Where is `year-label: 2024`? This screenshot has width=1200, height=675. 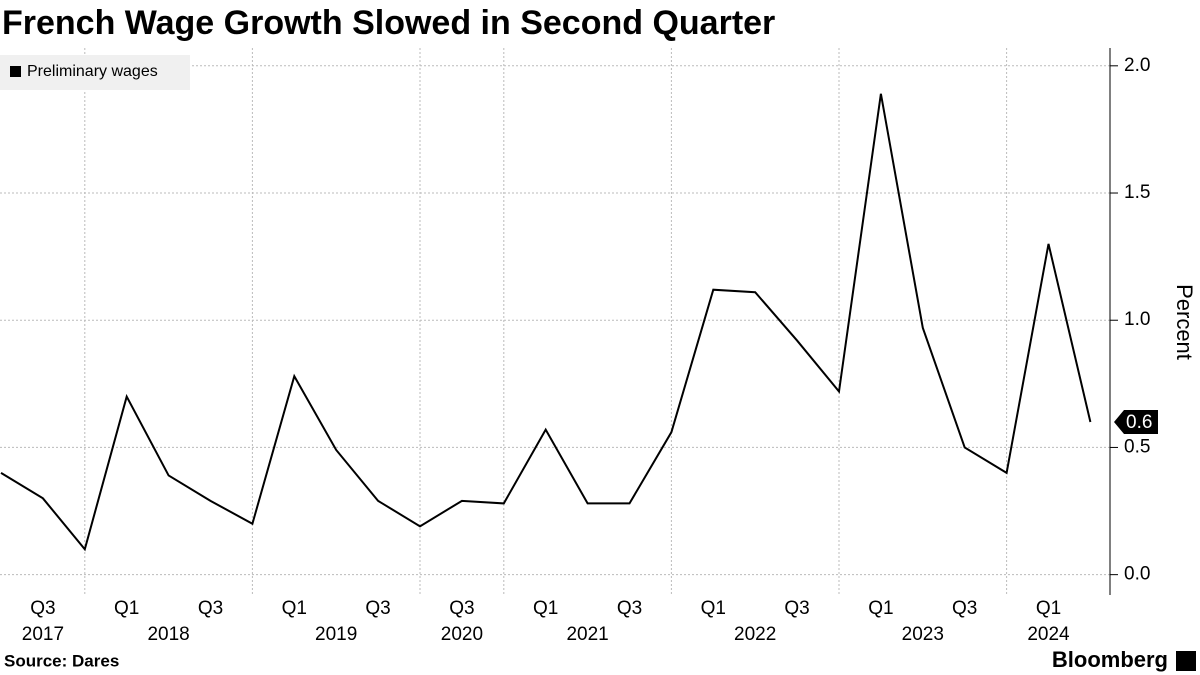
year-label: 2024 is located at coordinates (1048, 634).